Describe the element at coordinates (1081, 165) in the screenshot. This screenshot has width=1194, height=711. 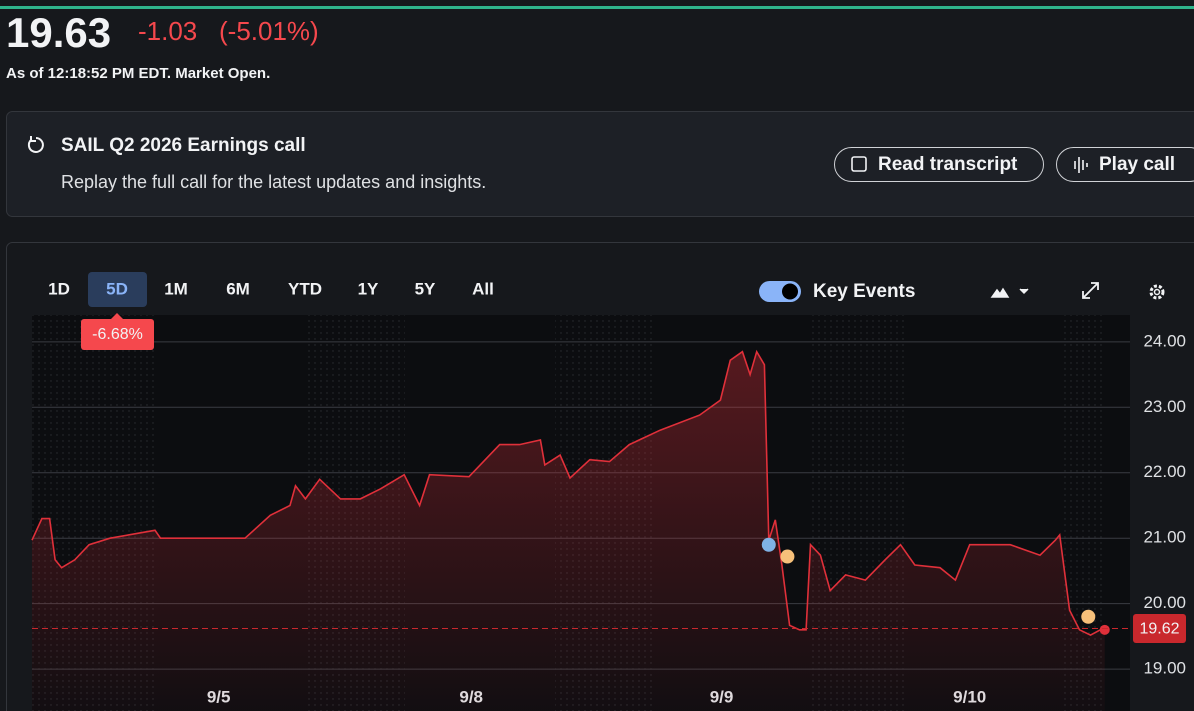
I see `audio-icon` at that location.